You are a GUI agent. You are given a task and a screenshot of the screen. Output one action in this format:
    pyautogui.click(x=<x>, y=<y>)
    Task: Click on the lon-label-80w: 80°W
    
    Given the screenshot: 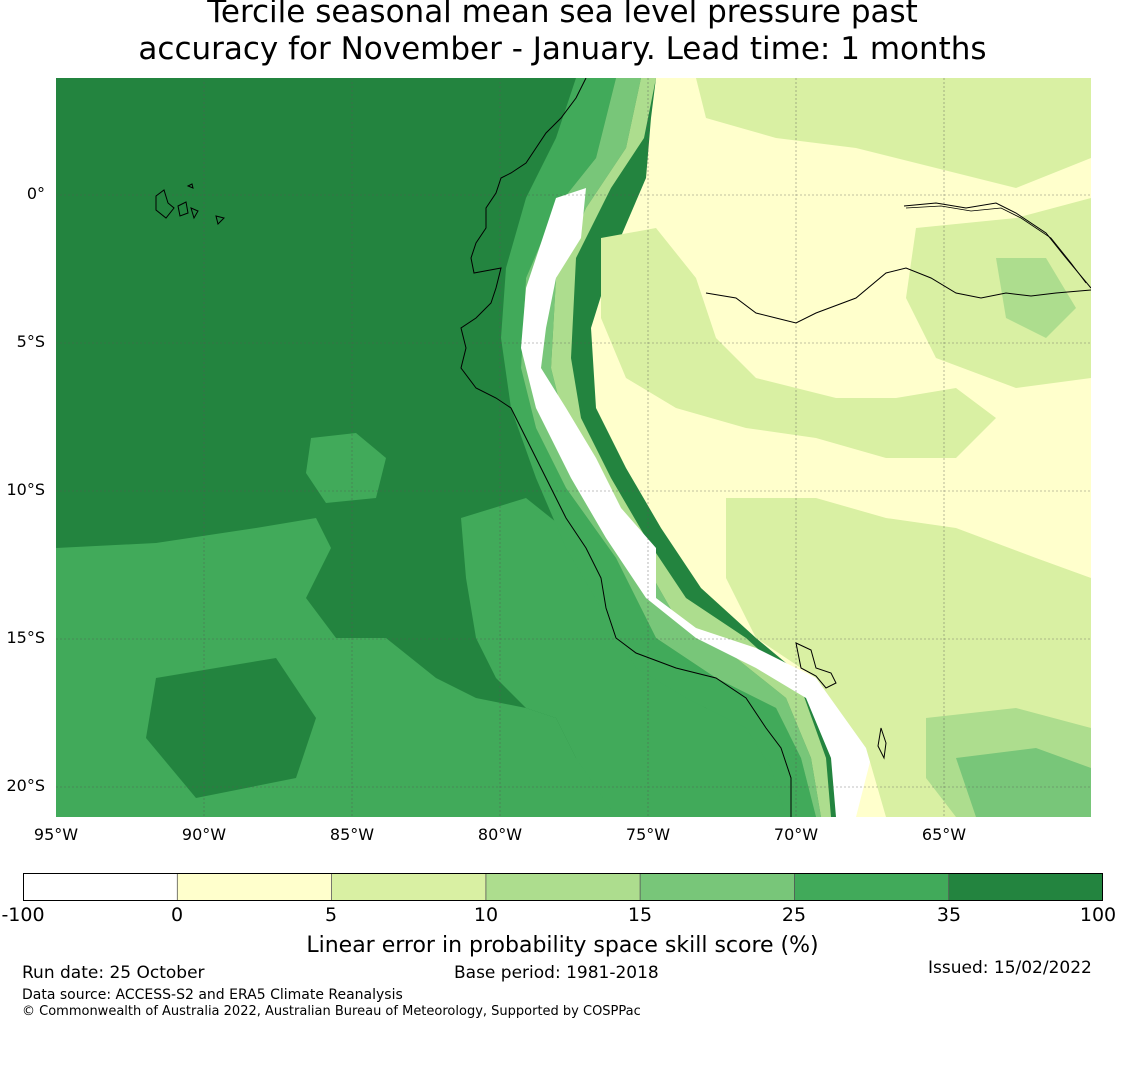 What is the action you would take?
    pyautogui.click(x=500, y=834)
    